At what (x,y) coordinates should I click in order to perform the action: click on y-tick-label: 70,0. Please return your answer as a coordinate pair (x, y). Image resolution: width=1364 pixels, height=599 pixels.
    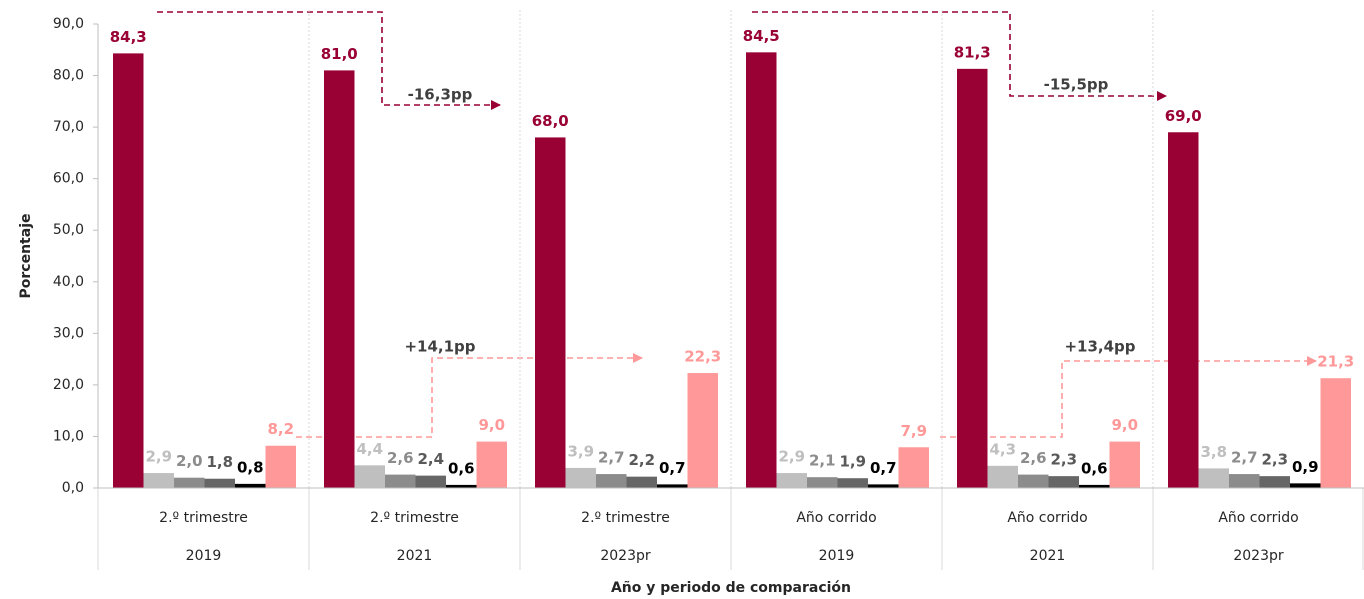
    Looking at the image, I should click on (68, 127).